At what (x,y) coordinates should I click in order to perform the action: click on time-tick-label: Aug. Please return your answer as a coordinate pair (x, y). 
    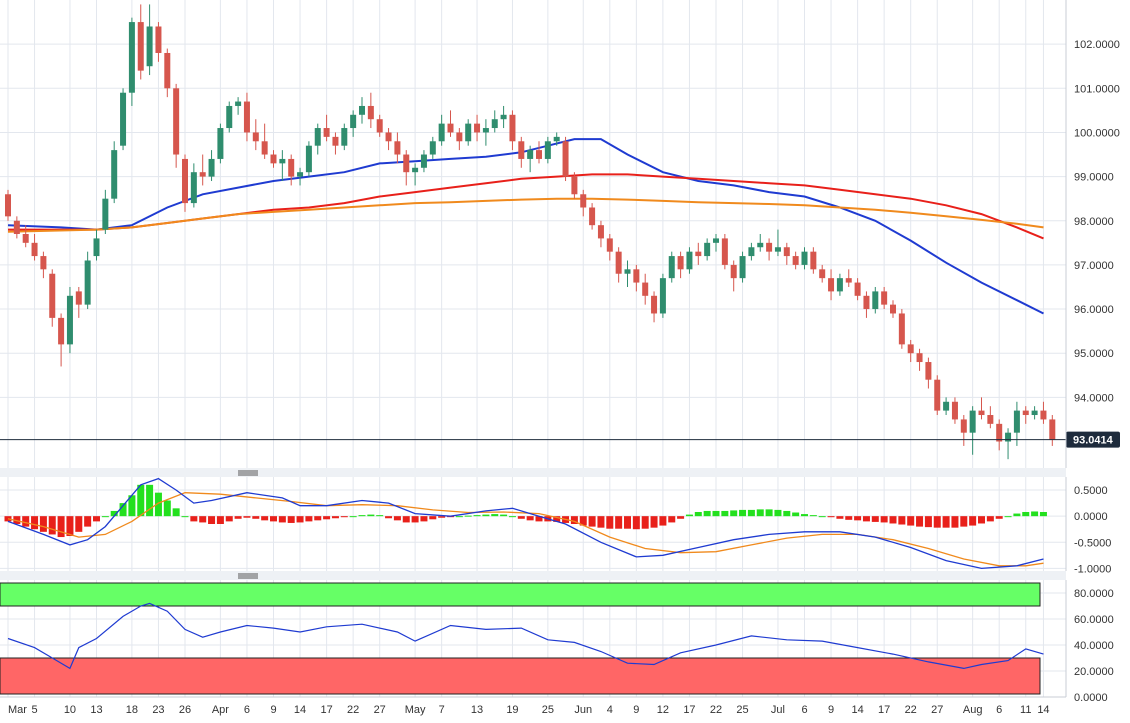
    Looking at the image, I should click on (973, 710).